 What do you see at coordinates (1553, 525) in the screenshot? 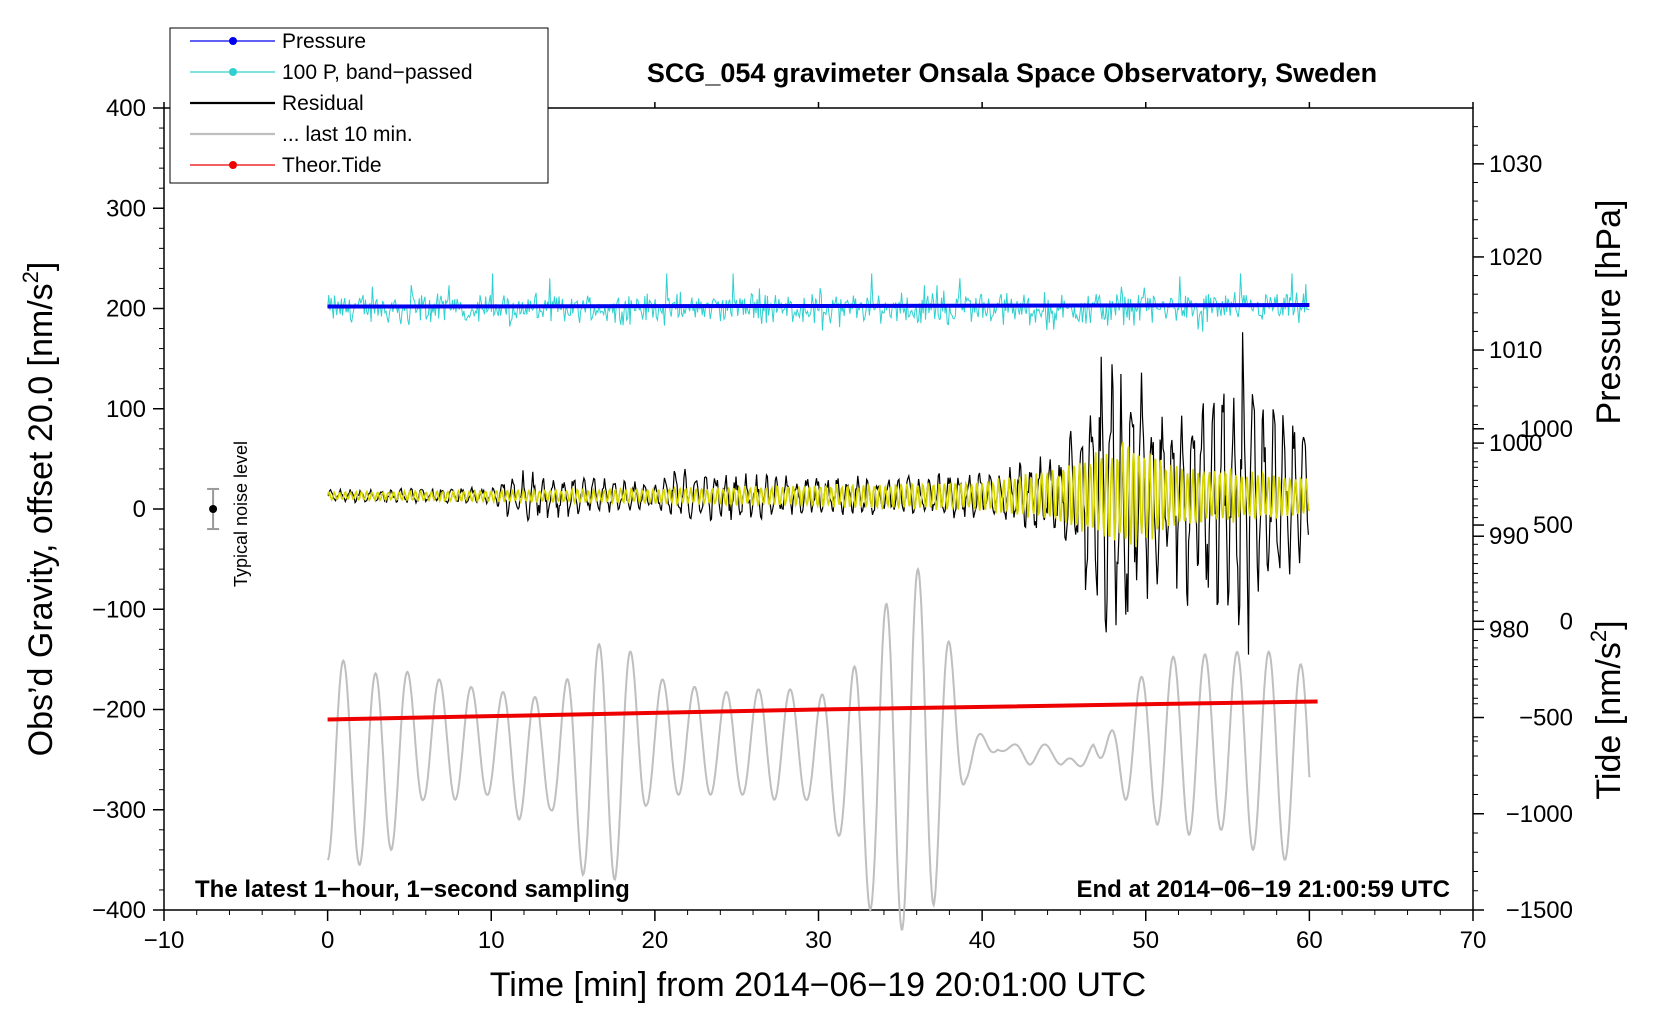
I see `tide-tick-label: 500` at bounding box center [1553, 525].